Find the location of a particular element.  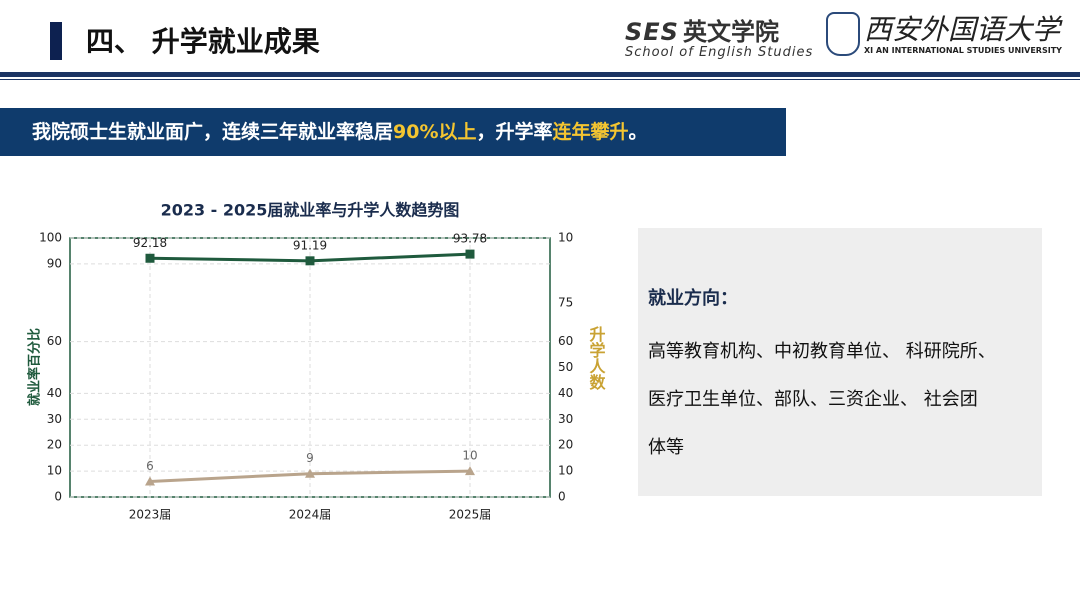

banner: 我院硕士生就业面广，连续三年就业率稳居90%以上，升学率连年攀升。 is located at coordinates (393, 132).